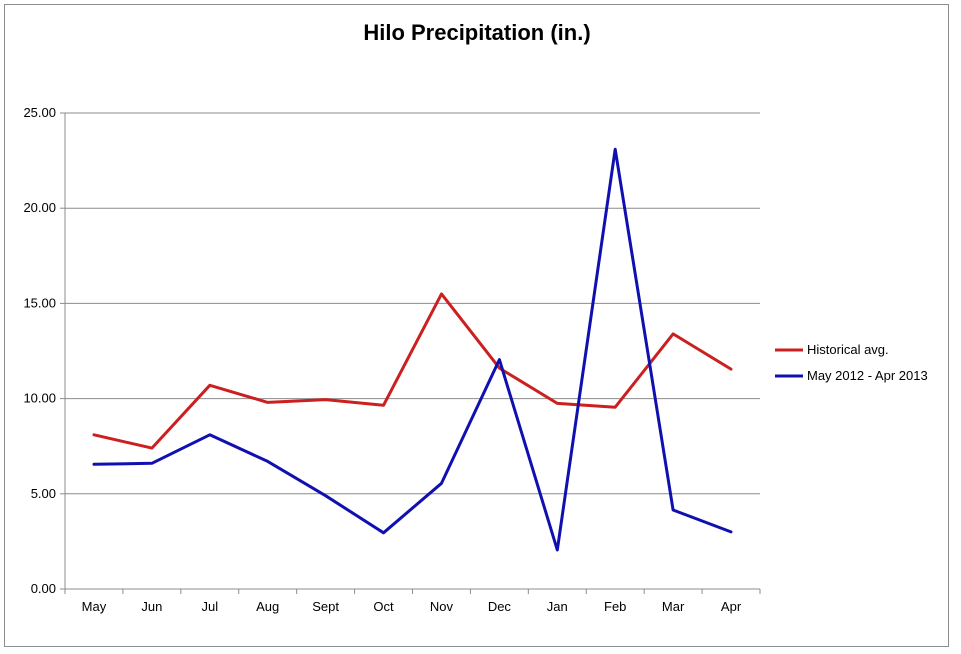 The width and height of the screenshot is (961, 654). Describe the element at coordinates (43, 588) in the screenshot. I see `y-tick-label-0: 0.00` at that location.